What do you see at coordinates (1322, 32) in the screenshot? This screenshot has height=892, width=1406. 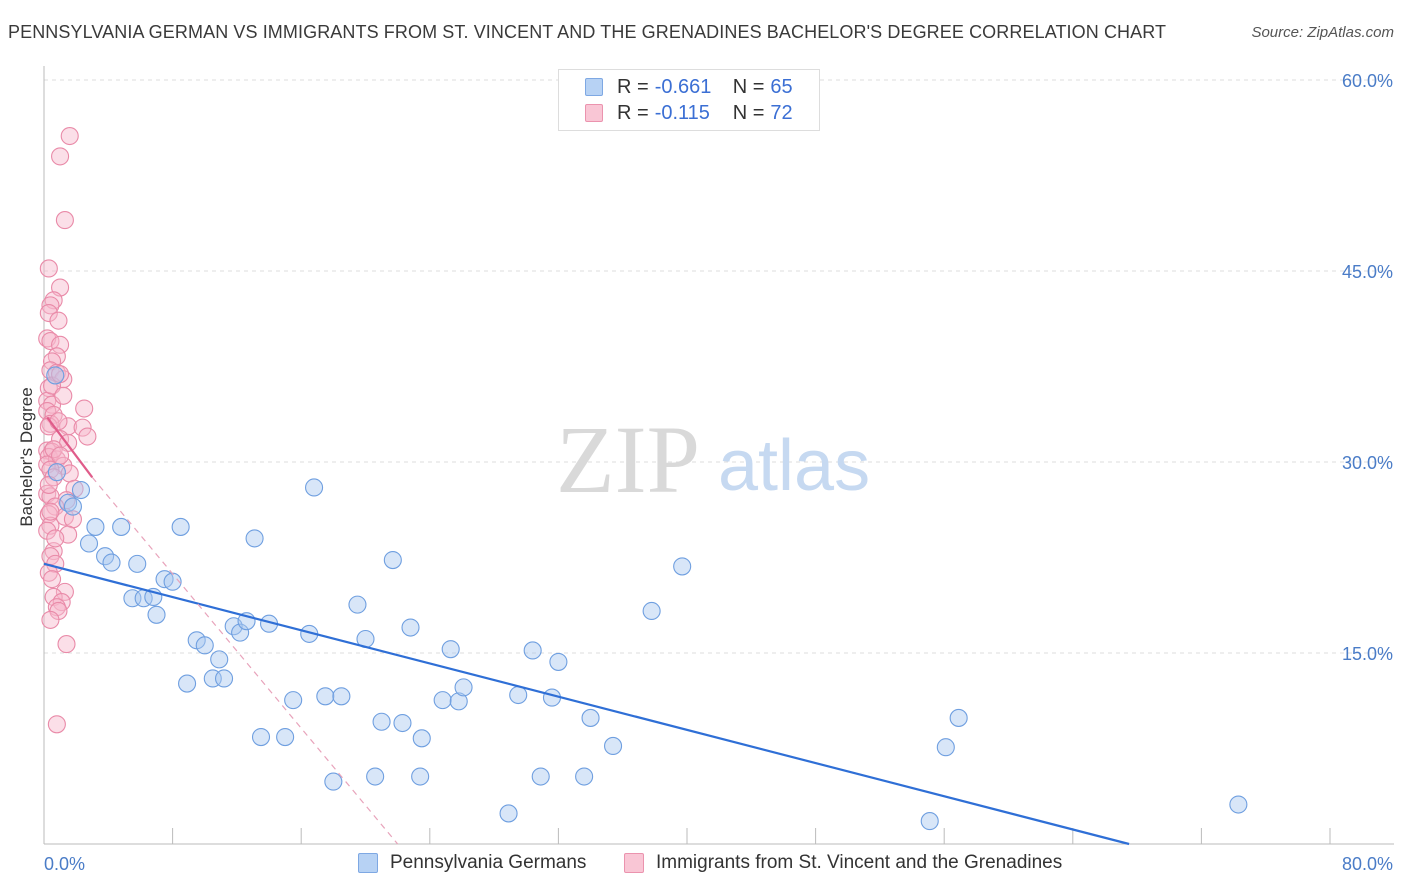 I see `chart-source: Source: ZipAtlas.com` at bounding box center [1322, 32].